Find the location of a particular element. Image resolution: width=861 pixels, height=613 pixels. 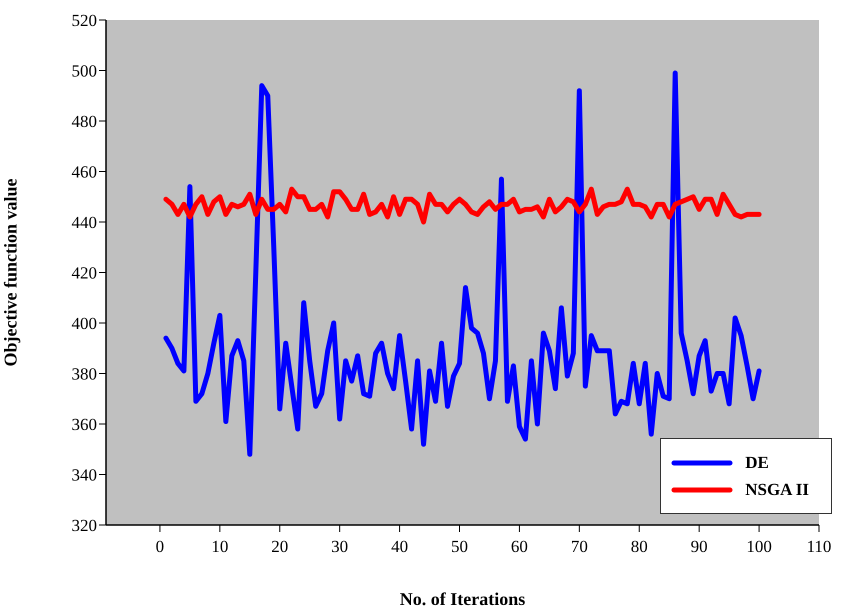

y-axis-title: Objective function value is located at coordinates (10, 272).